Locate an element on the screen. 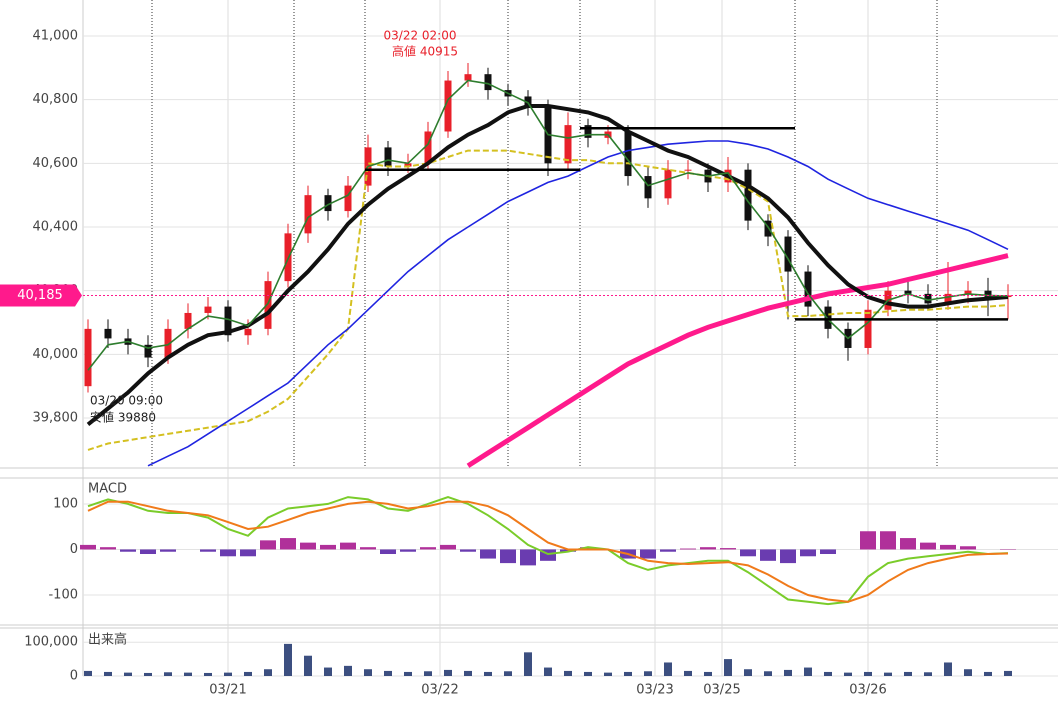 The image size is (1058, 710). y-tick-label: 0 is located at coordinates (74, 676).